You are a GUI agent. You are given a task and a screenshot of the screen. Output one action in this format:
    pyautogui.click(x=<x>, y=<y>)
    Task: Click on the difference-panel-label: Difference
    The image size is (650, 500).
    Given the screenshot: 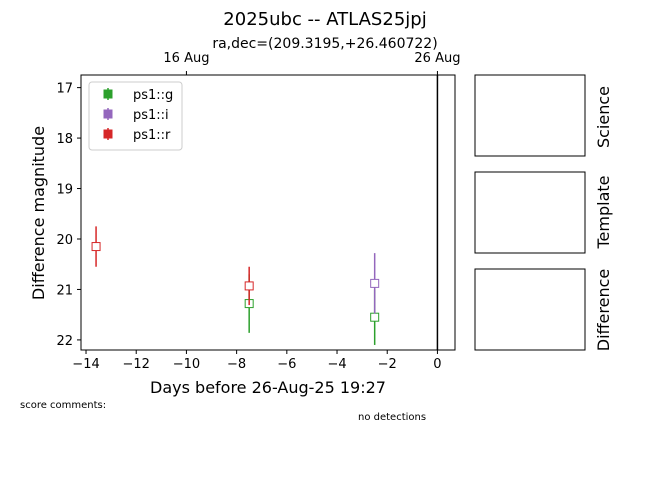 What is the action you would take?
    pyautogui.click(x=603, y=310)
    